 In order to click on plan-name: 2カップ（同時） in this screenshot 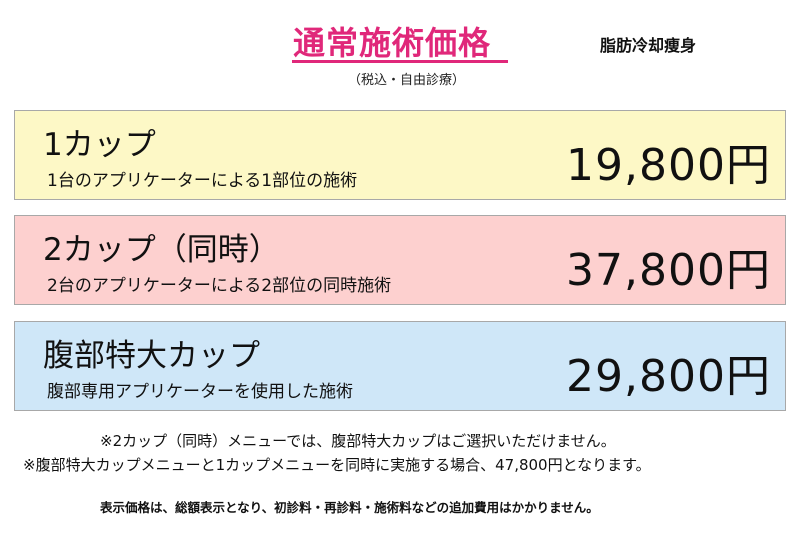, I will do `click(161, 250)`.